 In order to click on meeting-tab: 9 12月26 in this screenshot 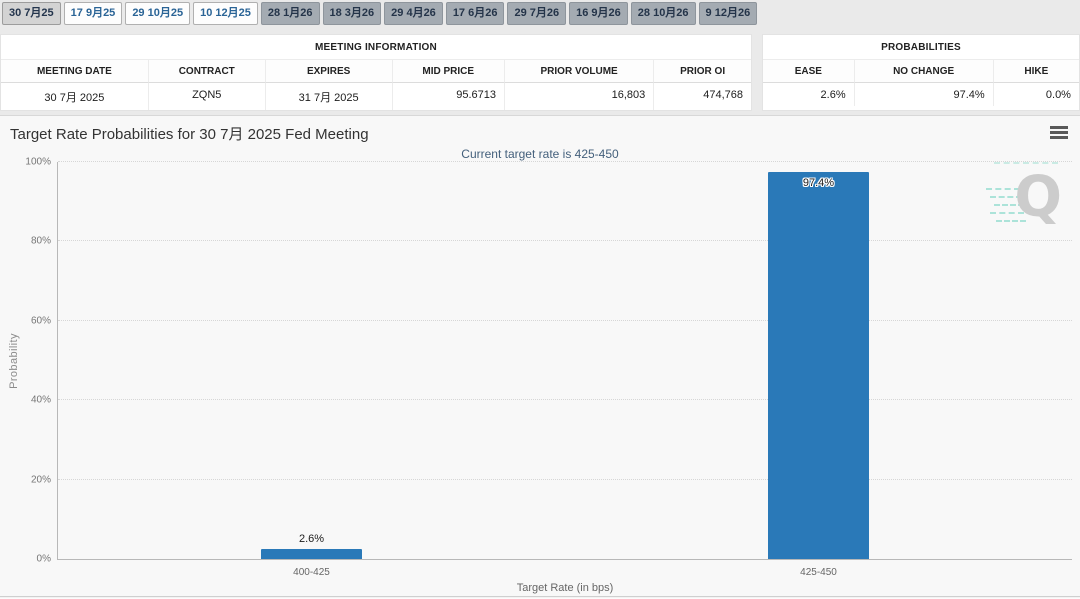, I will do `click(728, 13)`.